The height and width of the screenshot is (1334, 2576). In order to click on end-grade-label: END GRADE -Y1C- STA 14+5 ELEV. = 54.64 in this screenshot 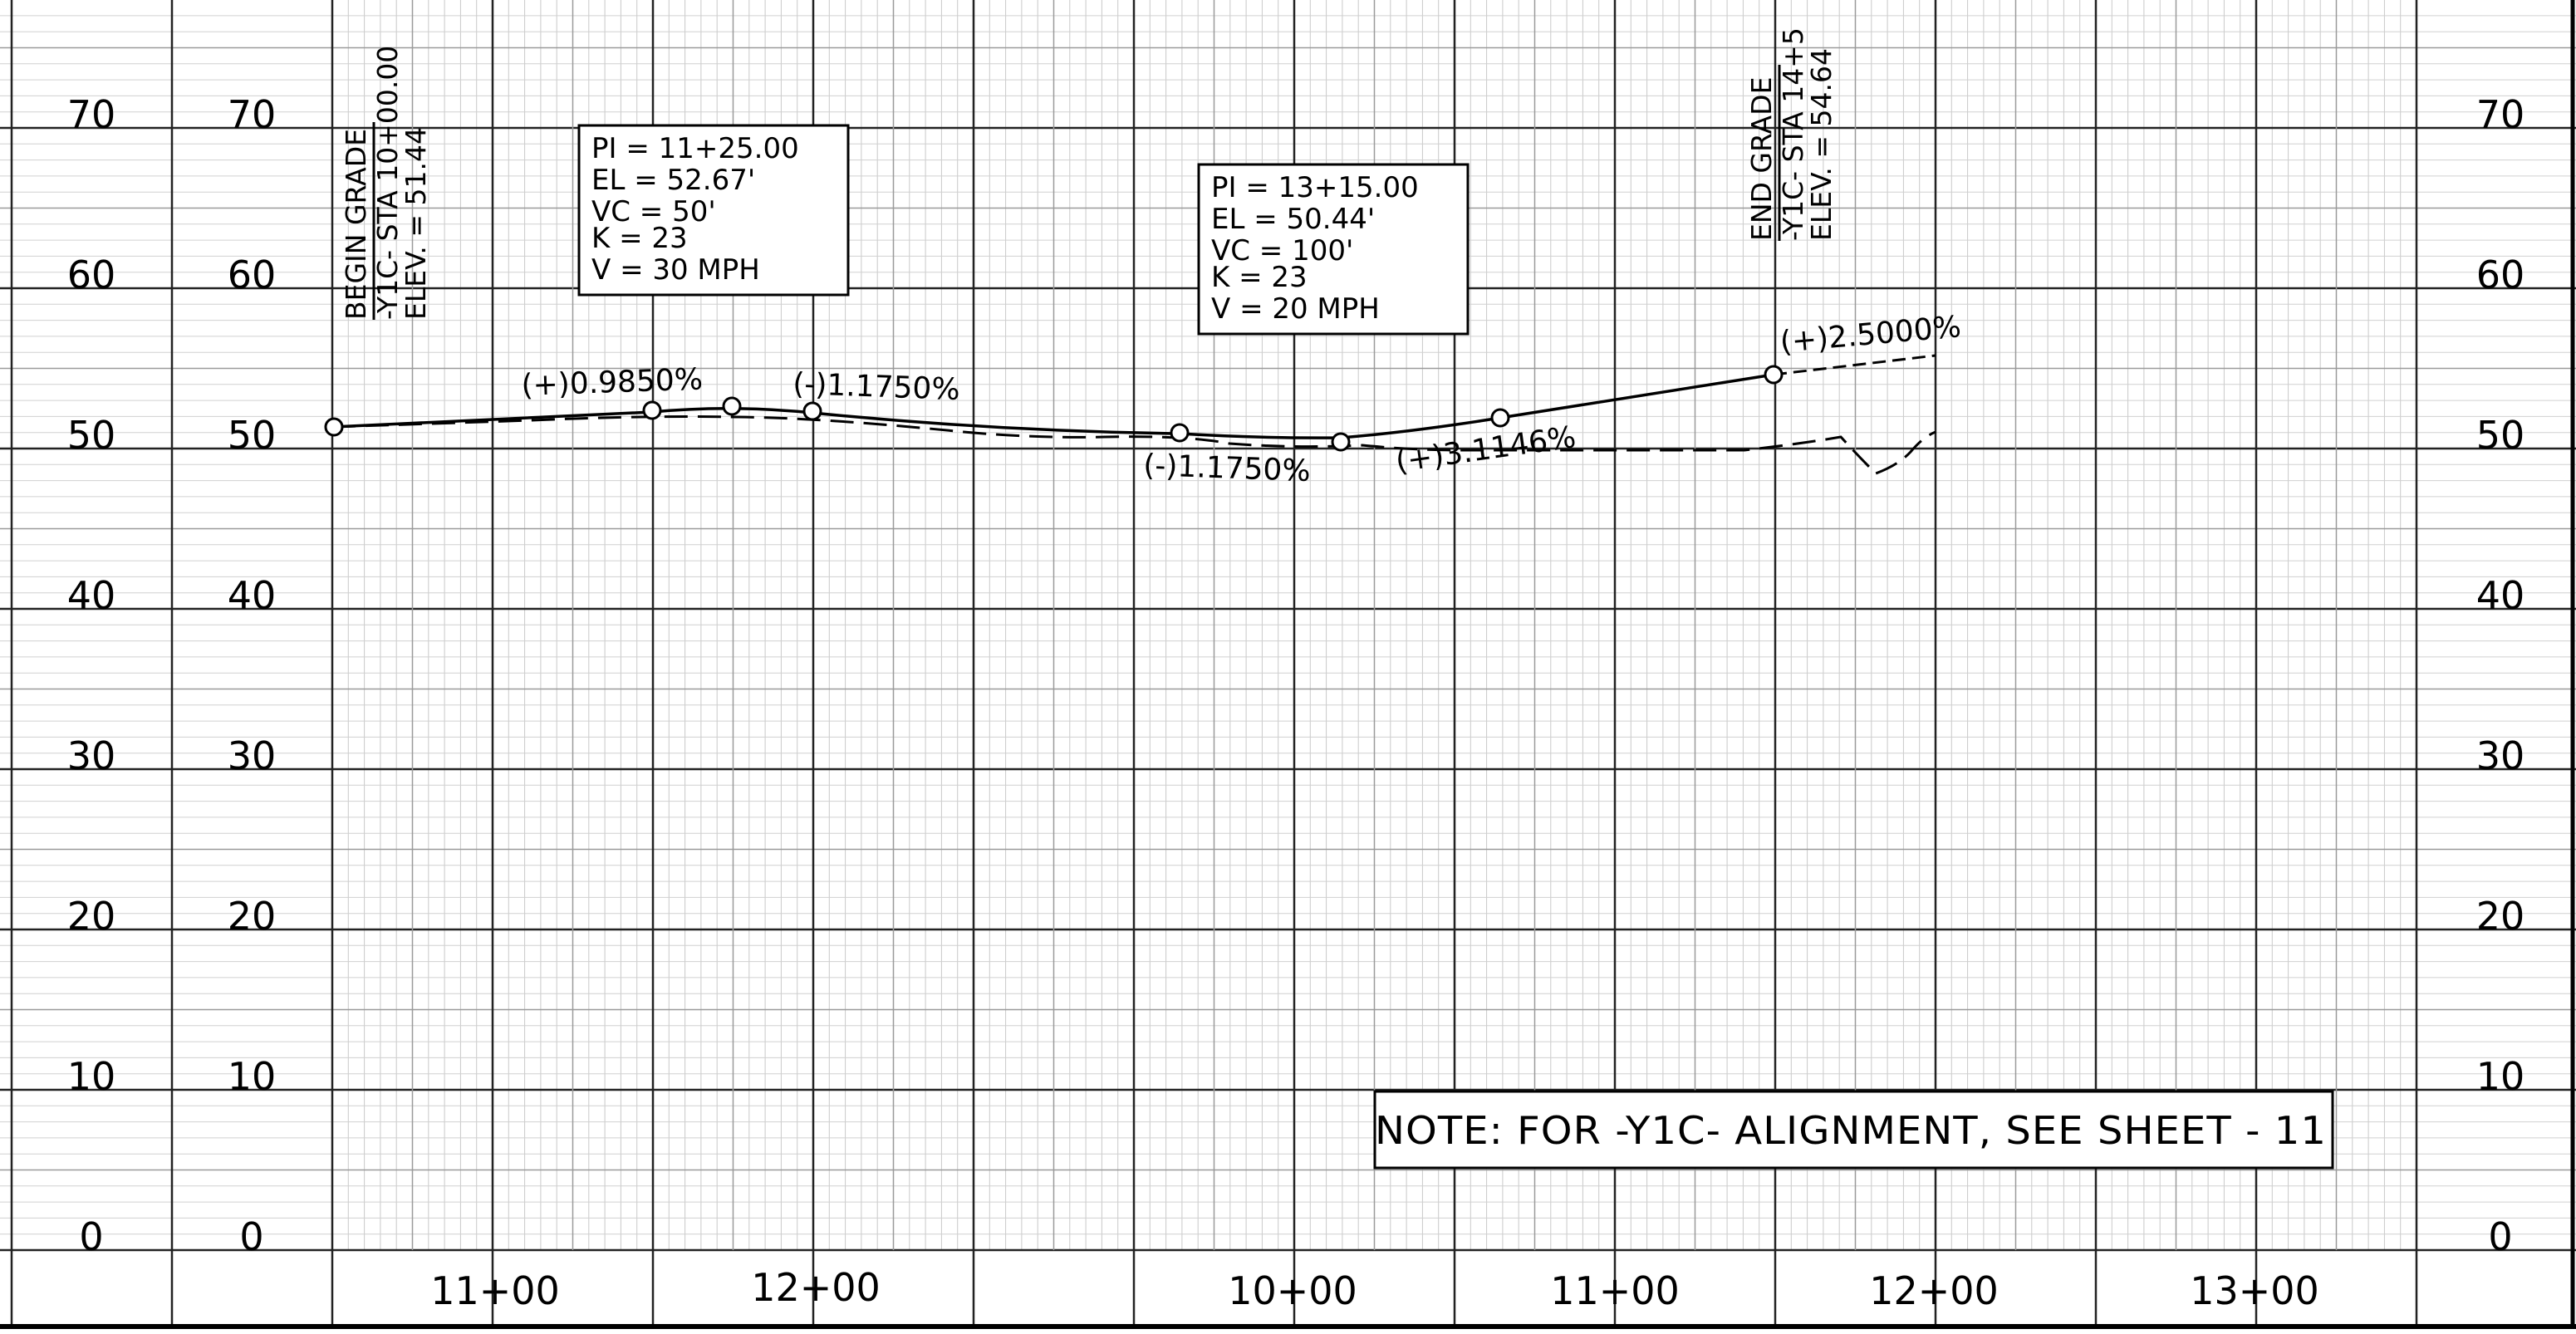, I will do `click(1791, 134)`.